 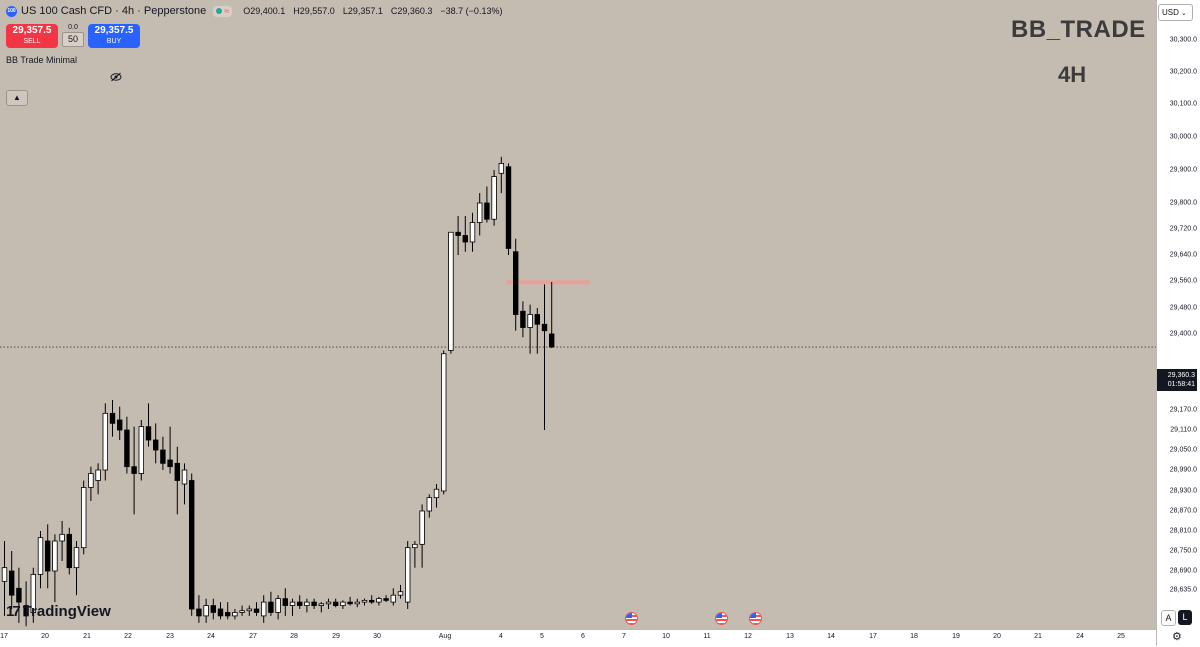 What do you see at coordinates (1183, 334) in the screenshot?
I see `price-tick-label: 29,400.0` at bounding box center [1183, 334].